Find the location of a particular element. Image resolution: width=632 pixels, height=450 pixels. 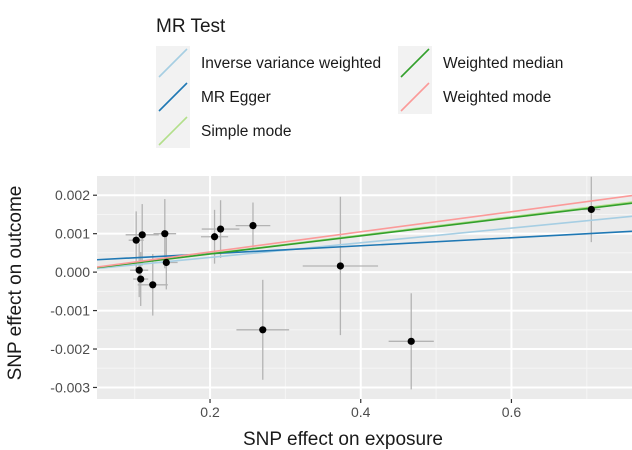

regression-line-inverse-variance-weighted is located at coordinates (364, 242).